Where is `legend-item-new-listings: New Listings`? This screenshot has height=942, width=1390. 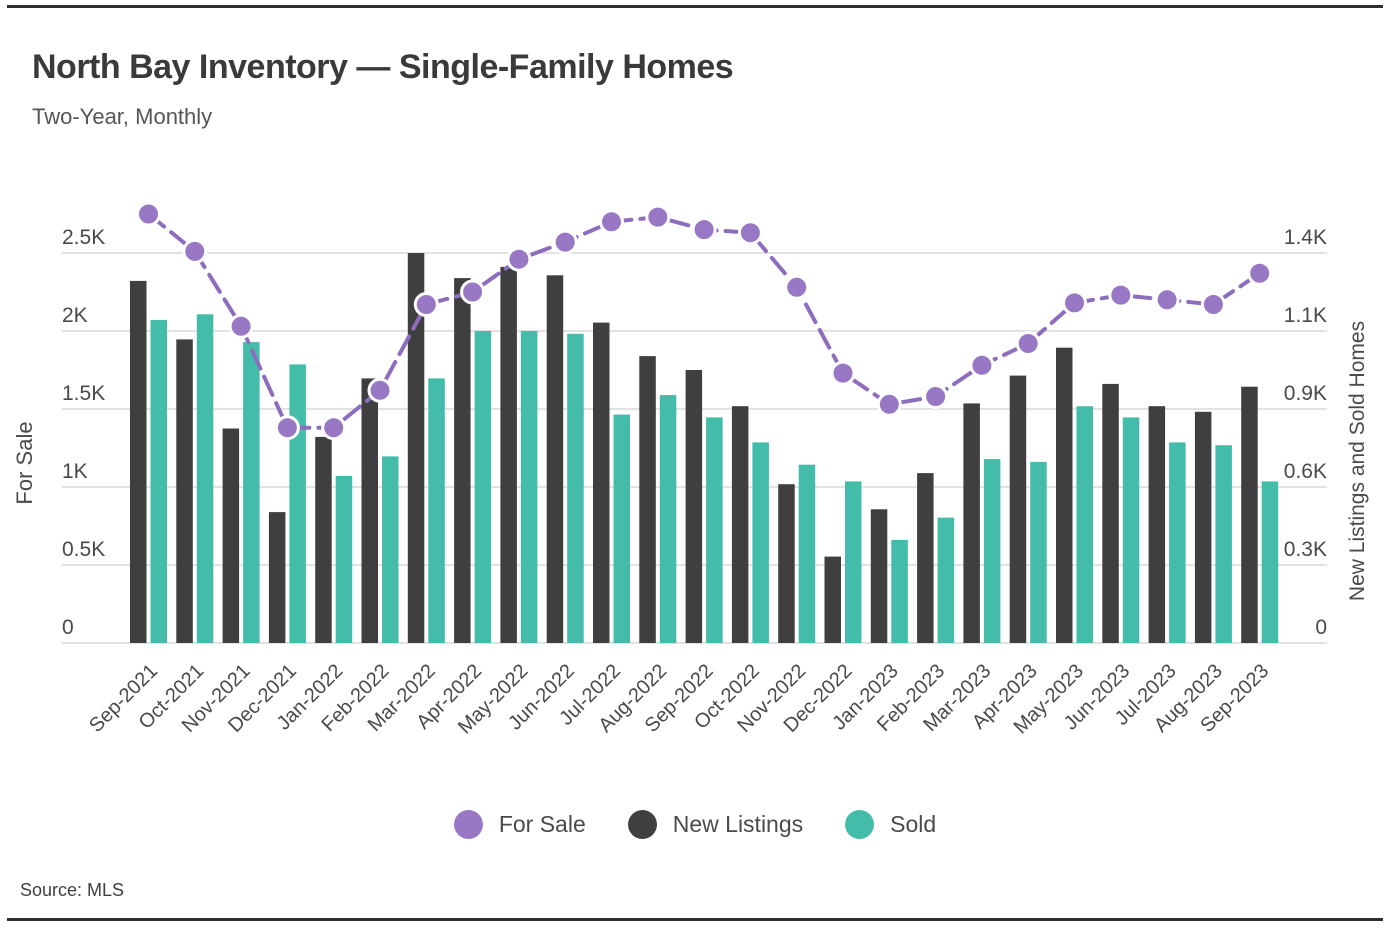
legend-item-new-listings: New Listings is located at coordinates (715, 824).